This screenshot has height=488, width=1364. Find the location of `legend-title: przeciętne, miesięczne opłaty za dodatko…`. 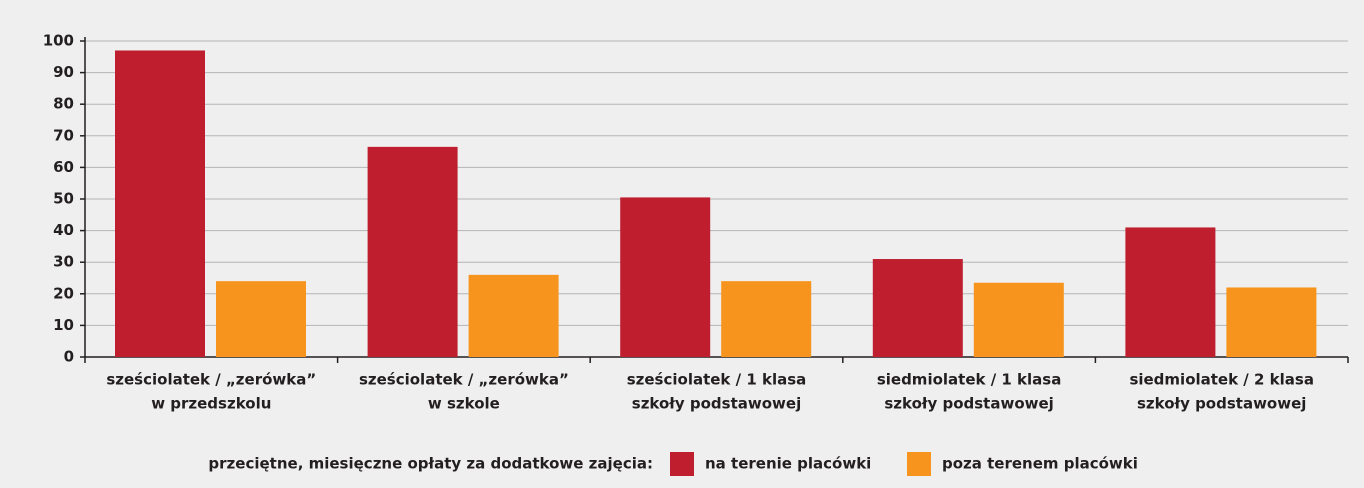

legend-title: przeciętne, miesięczne opłaty za dodatko… is located at coordinates (430, 464).